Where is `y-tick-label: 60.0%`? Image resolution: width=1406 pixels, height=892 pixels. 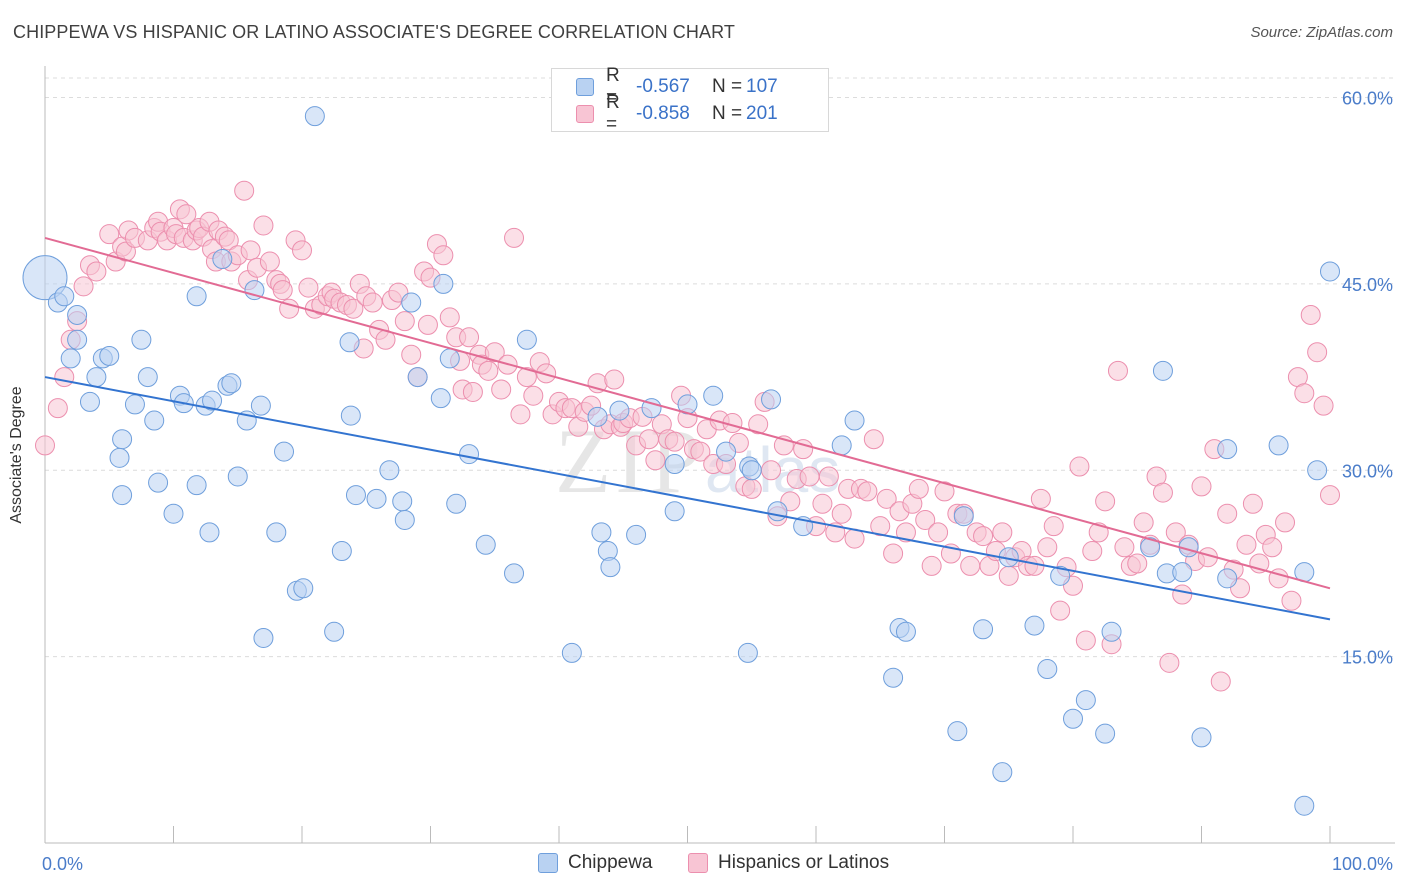
y-tick-label: 60.0% is located at coordinates (1367, 99).